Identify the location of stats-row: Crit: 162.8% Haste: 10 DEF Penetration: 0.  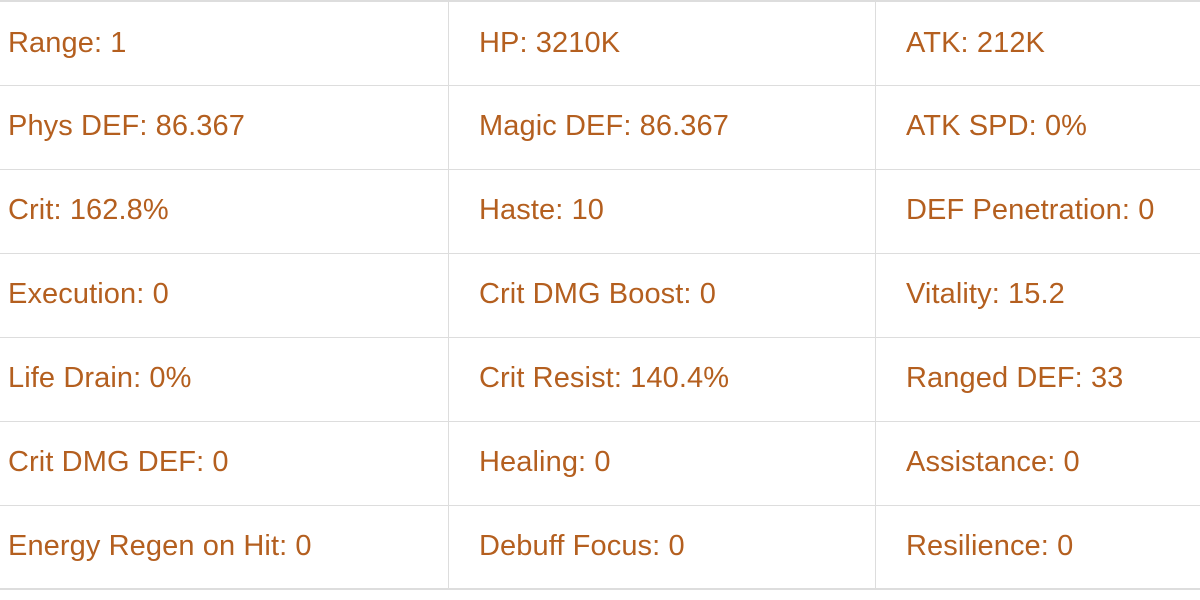
(600, 211).